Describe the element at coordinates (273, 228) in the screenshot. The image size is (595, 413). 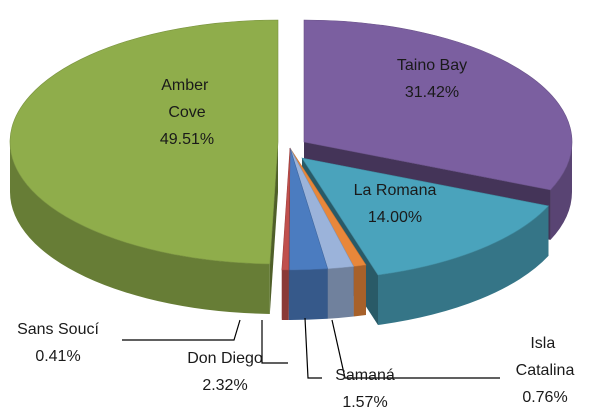
I see `slice-side` at that location.